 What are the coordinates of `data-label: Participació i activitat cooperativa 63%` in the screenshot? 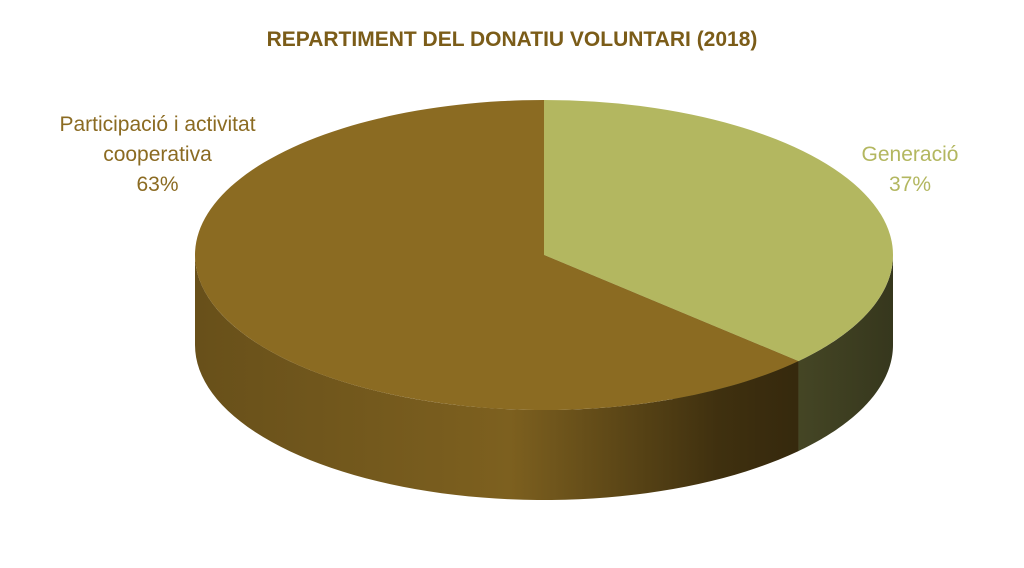 It's located at (157, 155).